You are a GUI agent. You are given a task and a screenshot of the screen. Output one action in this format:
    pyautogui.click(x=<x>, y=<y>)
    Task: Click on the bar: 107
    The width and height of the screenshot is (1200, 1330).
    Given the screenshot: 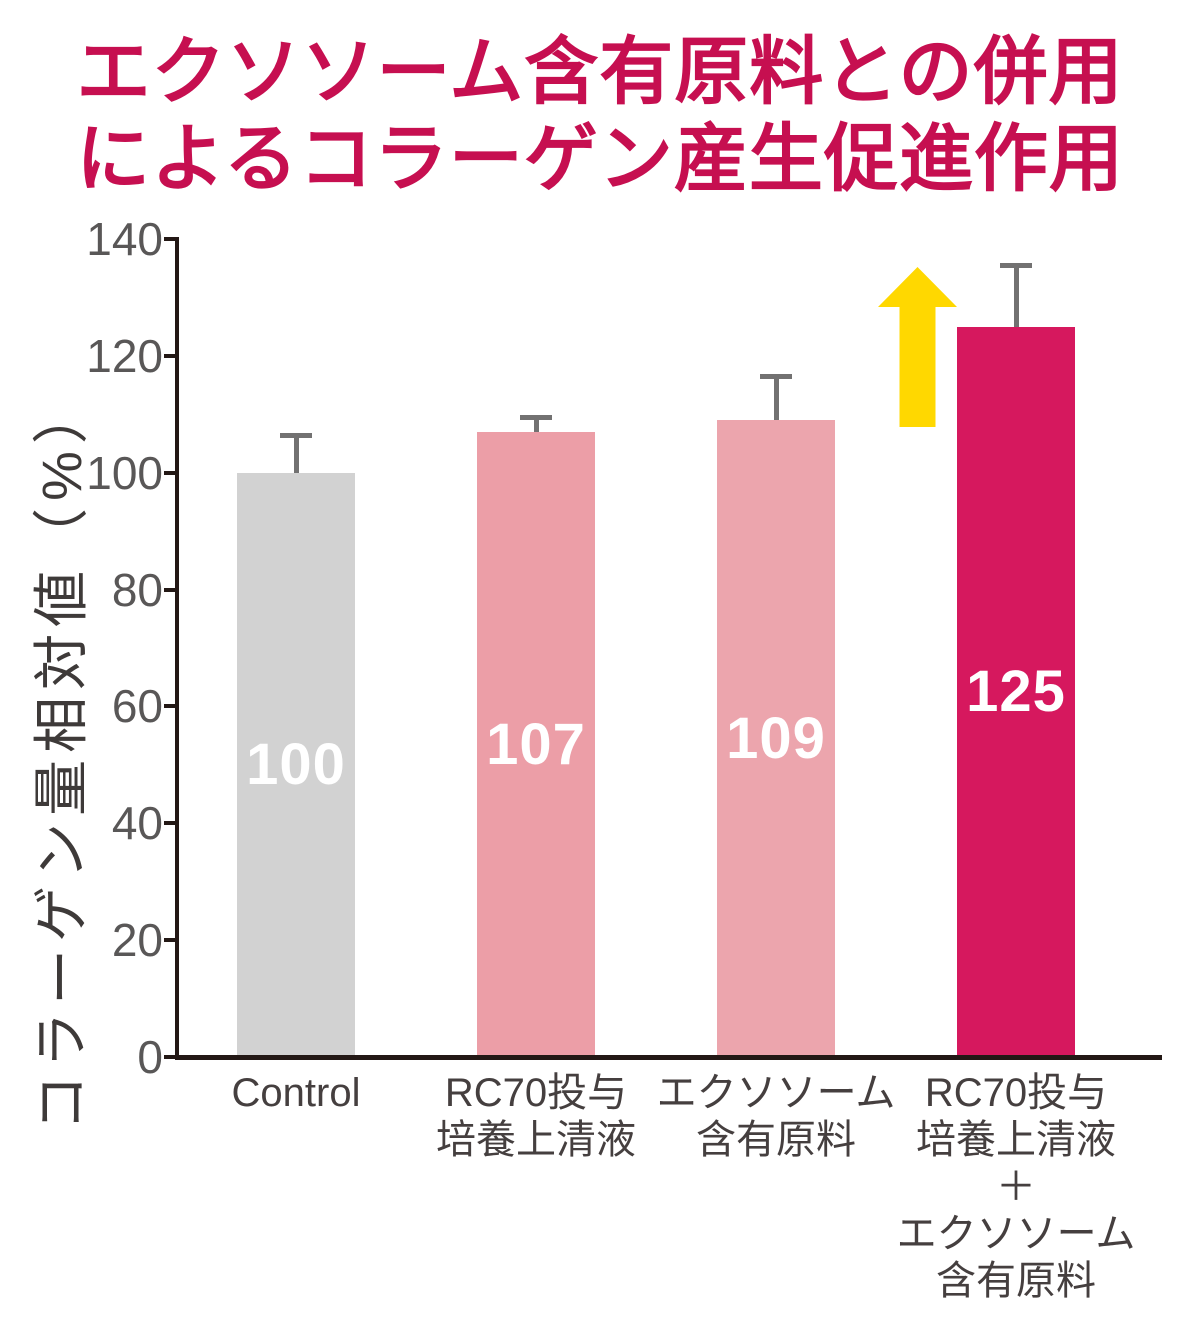 What is the action you would take?
    pyautogui.click(x=536, y=744)
    